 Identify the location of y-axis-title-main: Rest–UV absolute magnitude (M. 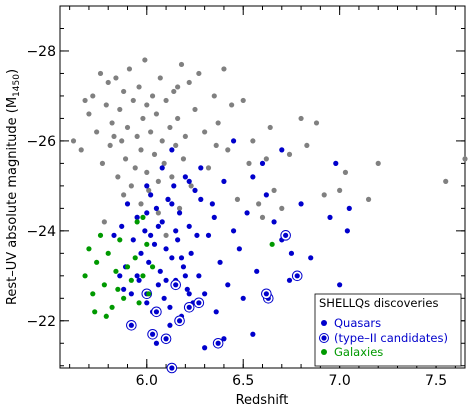
(12, 201).